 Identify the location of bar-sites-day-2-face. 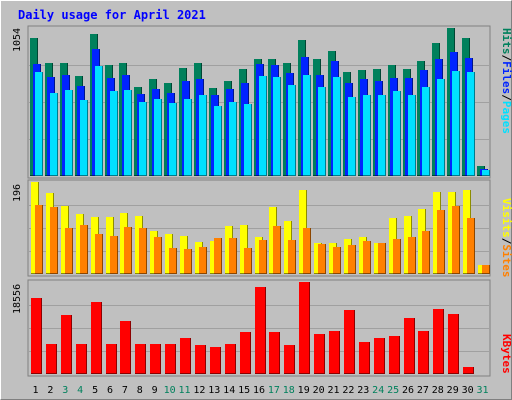
(53, 240).